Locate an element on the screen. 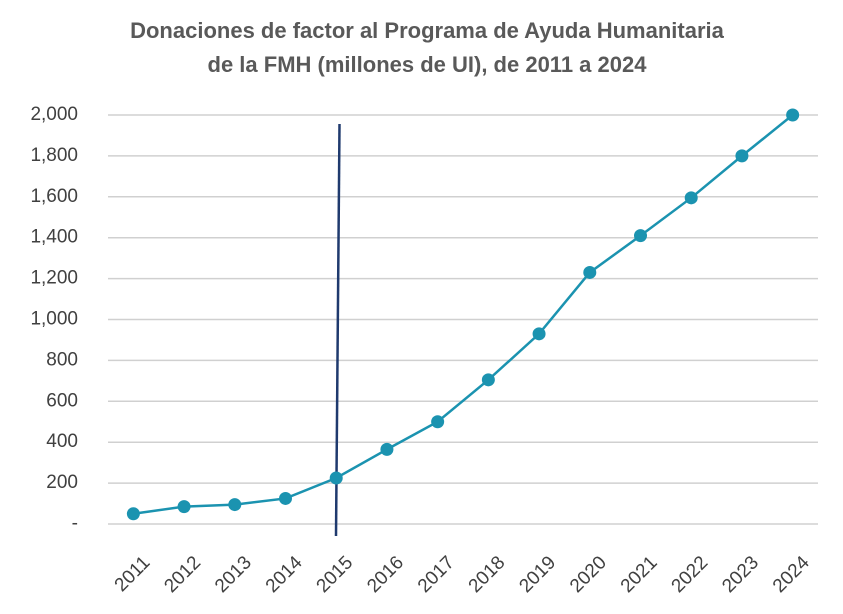  y-tick-label: - is located at coordinates (75, 523).